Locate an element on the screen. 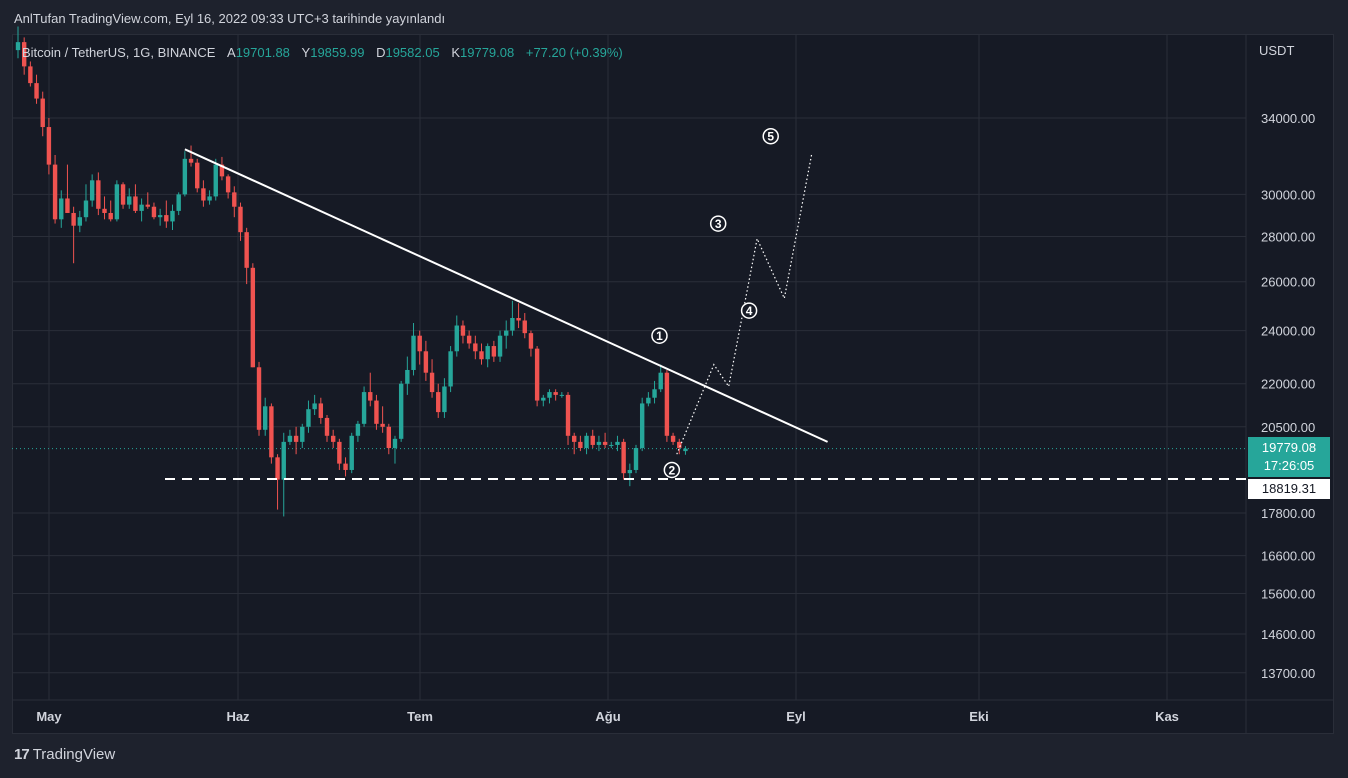 This screenshot has width=1348, height=778. time-tick-label: Eyl is located at coordinates (796, 716).